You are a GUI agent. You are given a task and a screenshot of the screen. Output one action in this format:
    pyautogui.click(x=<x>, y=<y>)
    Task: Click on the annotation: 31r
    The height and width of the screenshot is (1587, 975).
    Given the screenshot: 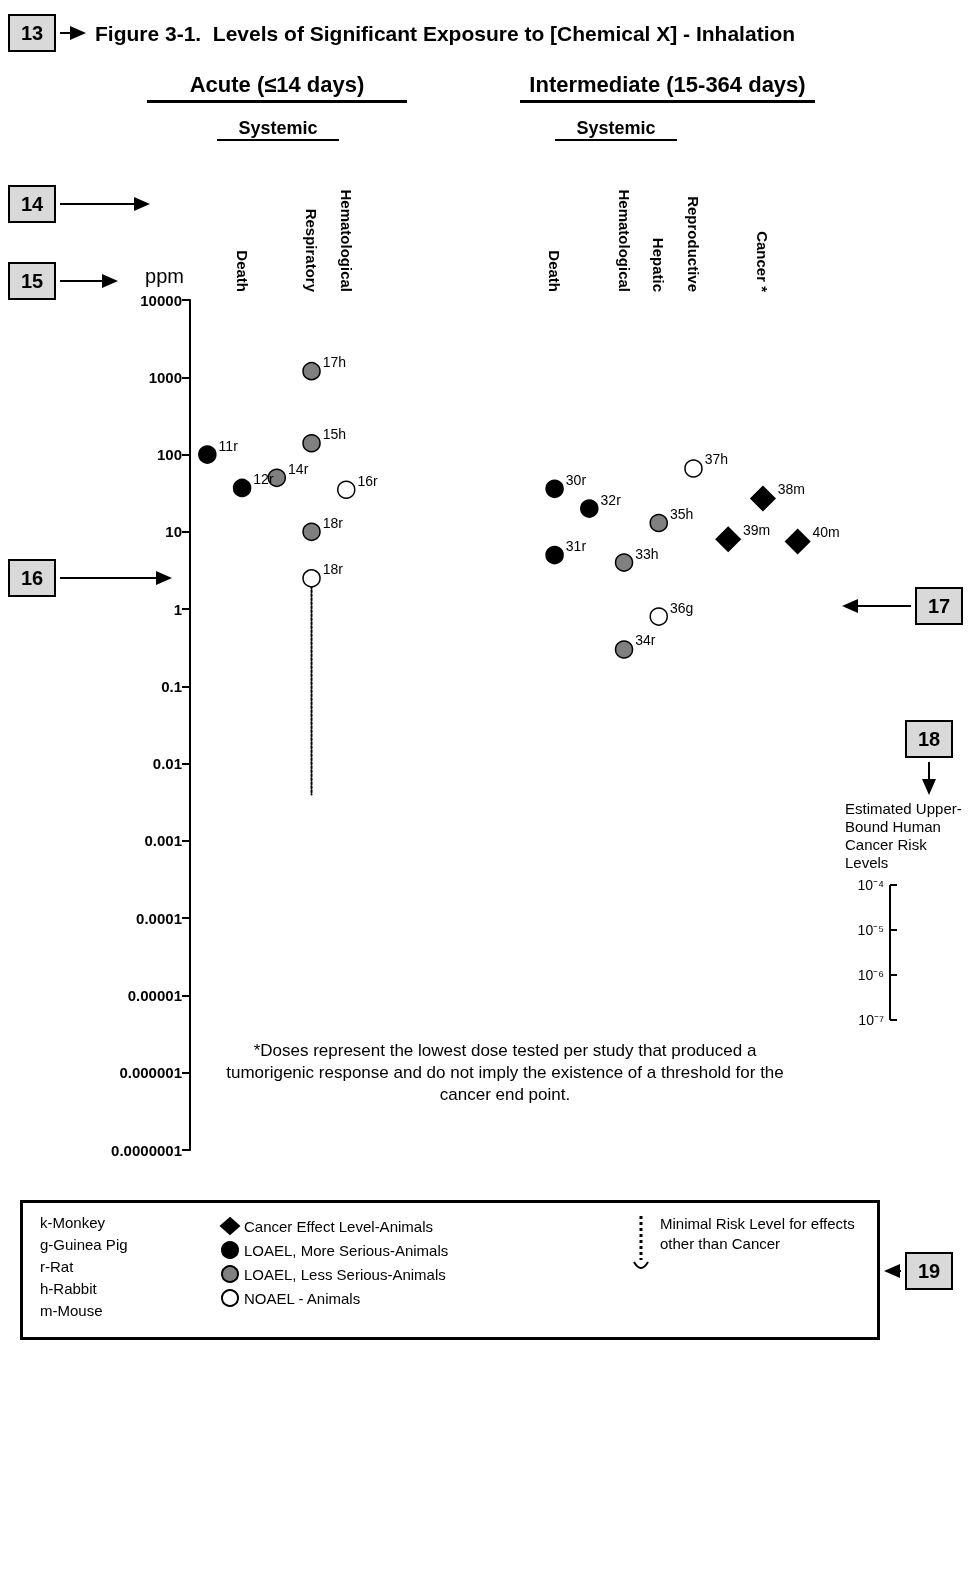 What is the action you would take?
    pyautogui.click(x=576, y=546)
    